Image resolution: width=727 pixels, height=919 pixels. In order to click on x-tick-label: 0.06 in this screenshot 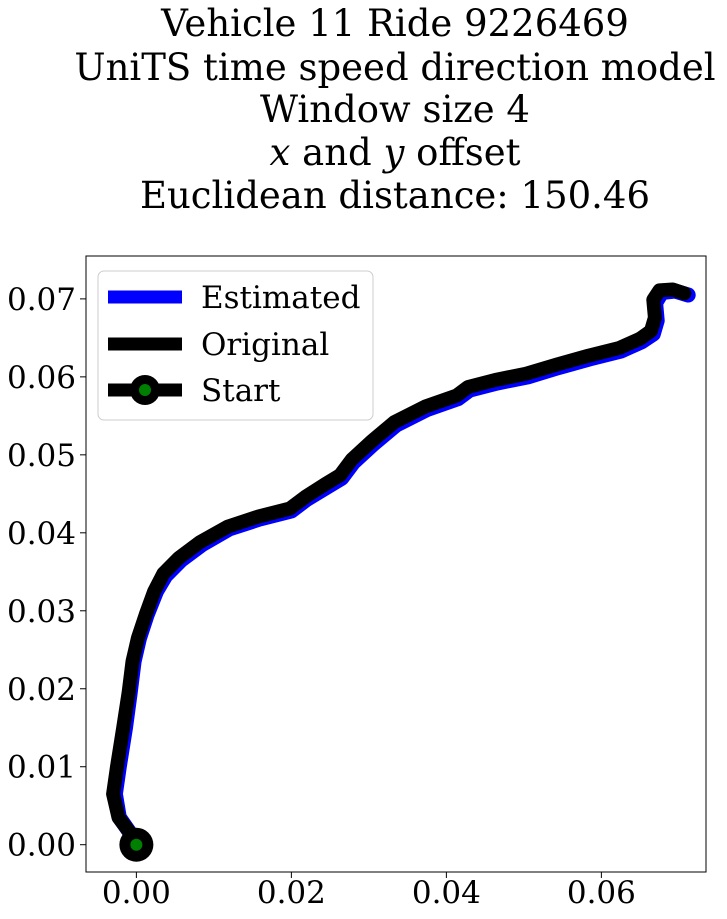, I will do `click(601, 893)`.